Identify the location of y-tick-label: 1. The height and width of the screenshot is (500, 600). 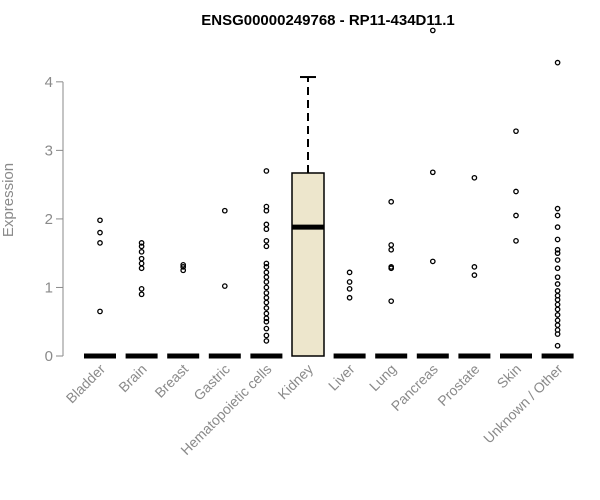
(49, 287).